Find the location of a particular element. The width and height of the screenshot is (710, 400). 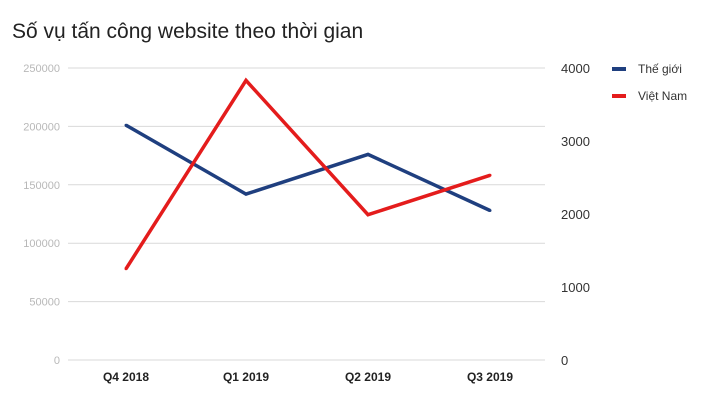

left-tick-label: 250000 is located at coordinates (41, 69).